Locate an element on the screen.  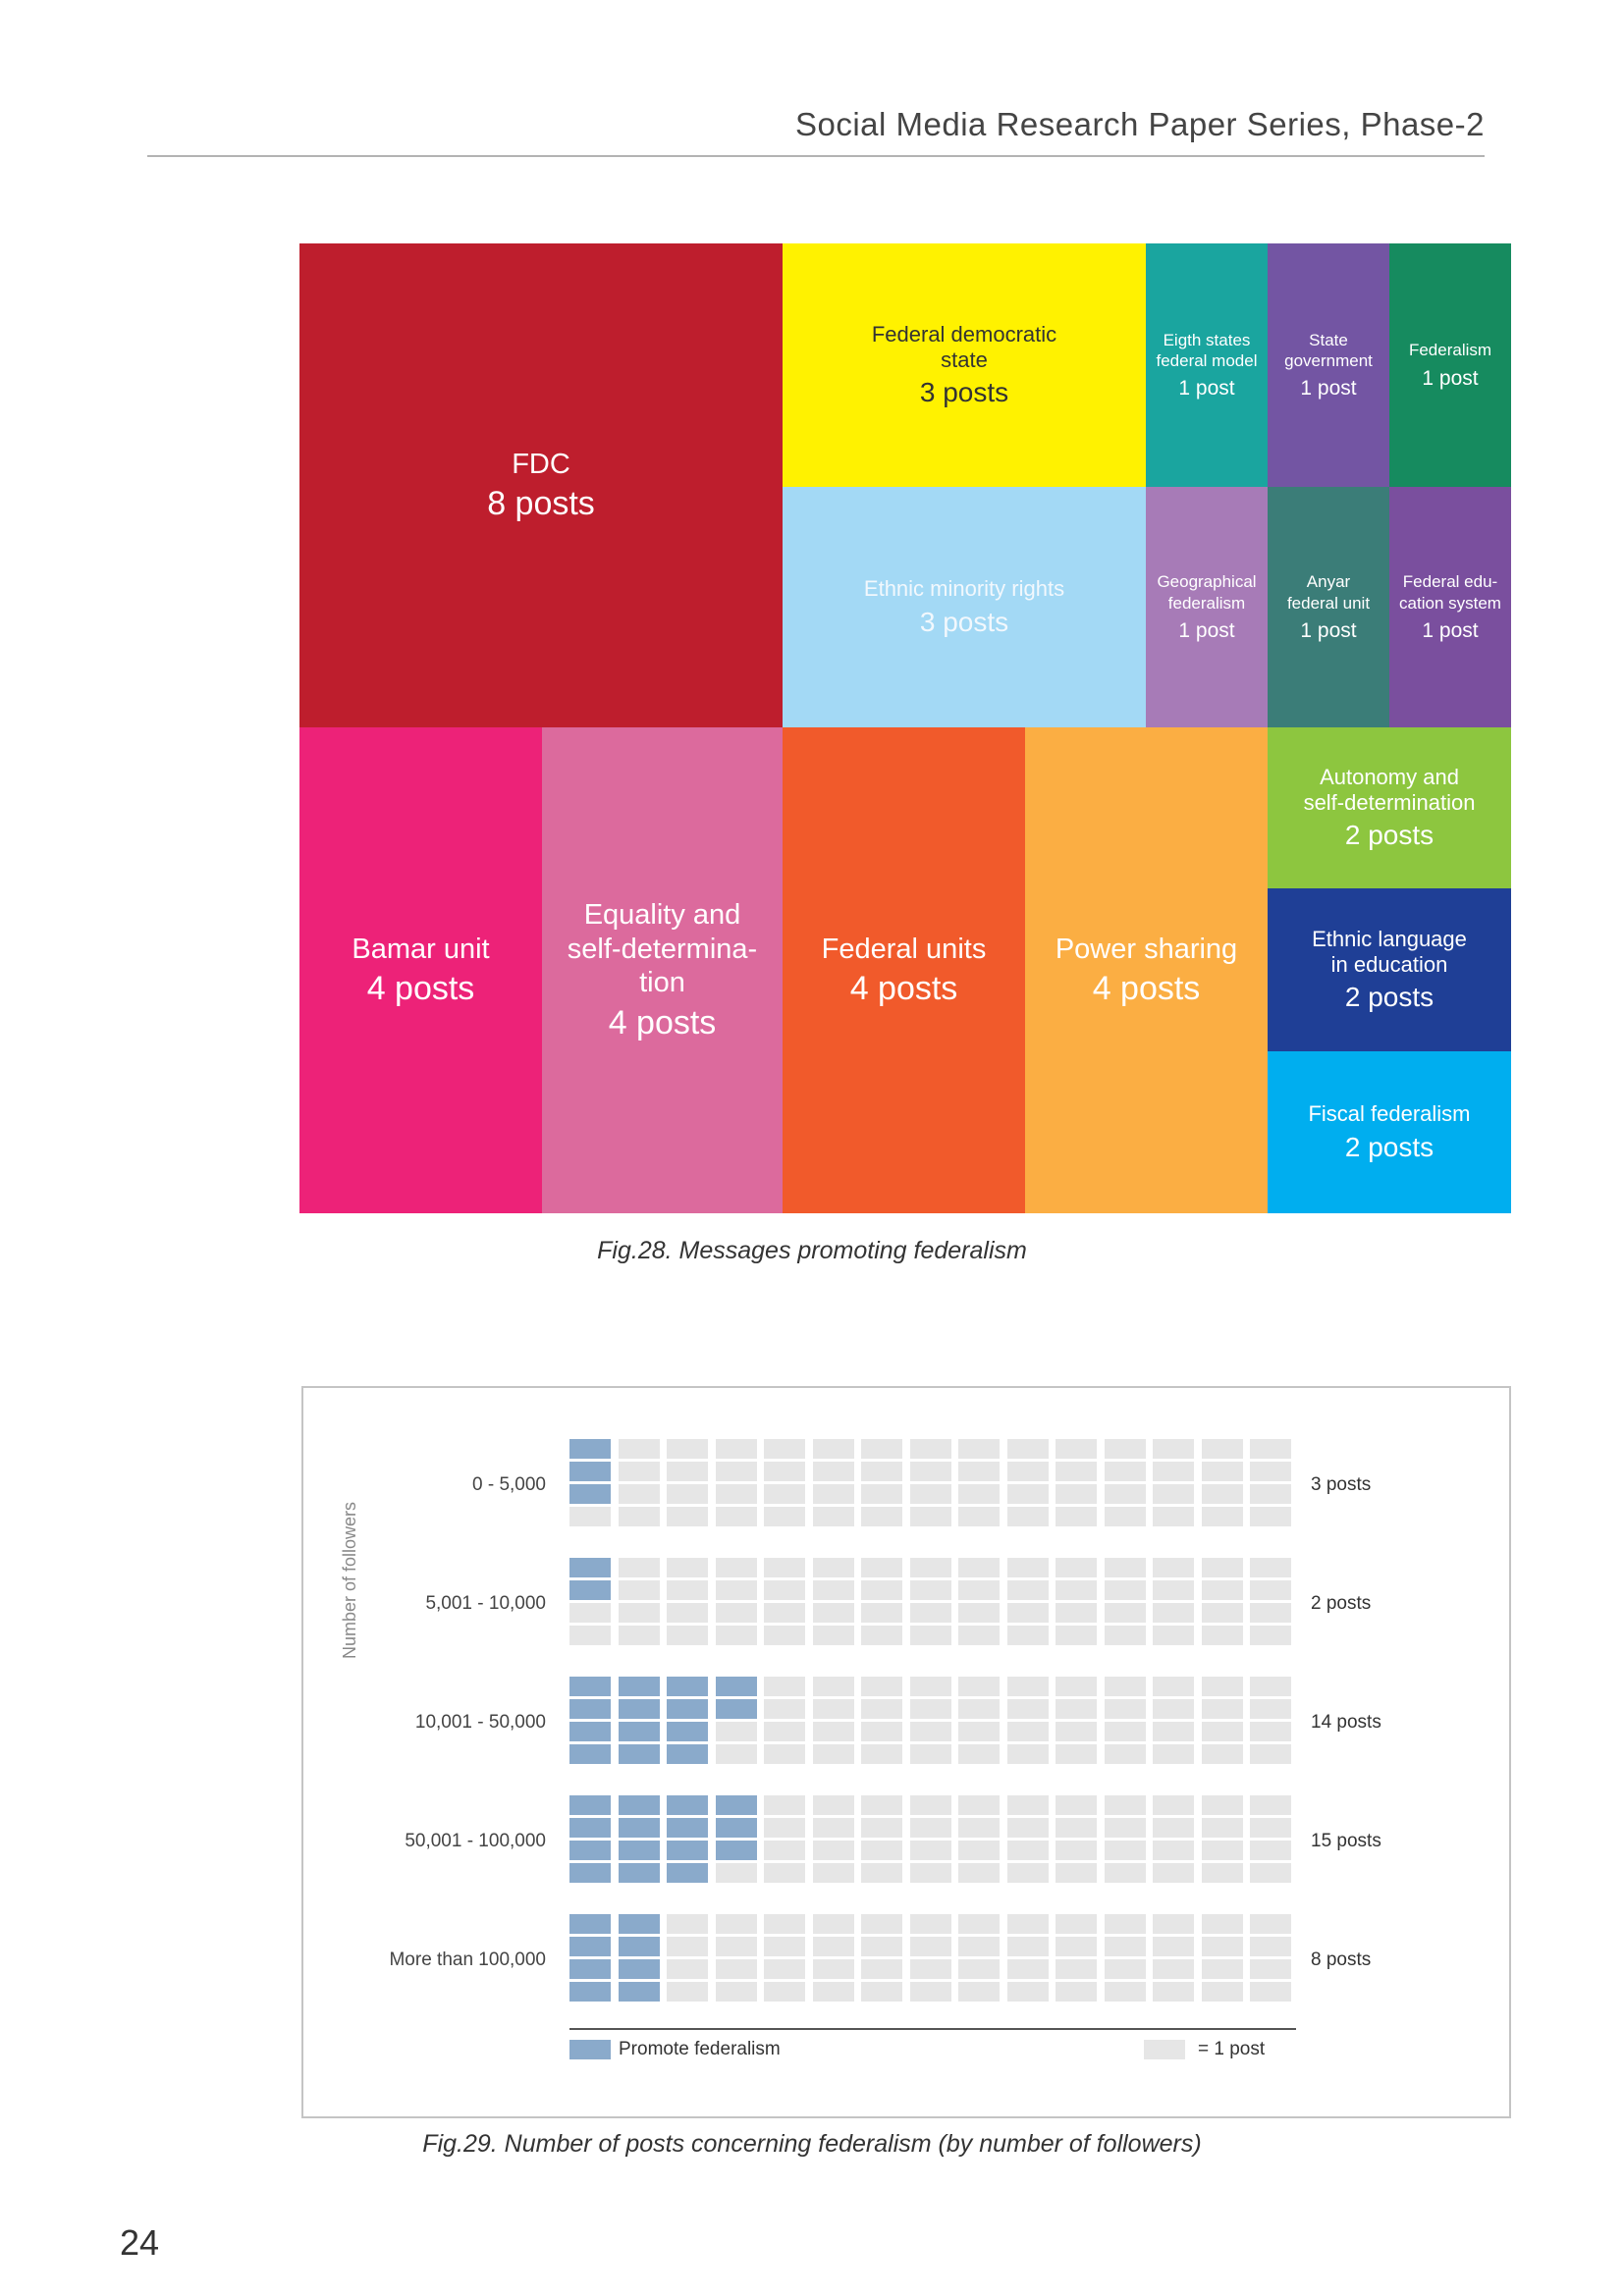
tile-count: 1 post is located at coordinates (1450, 630).